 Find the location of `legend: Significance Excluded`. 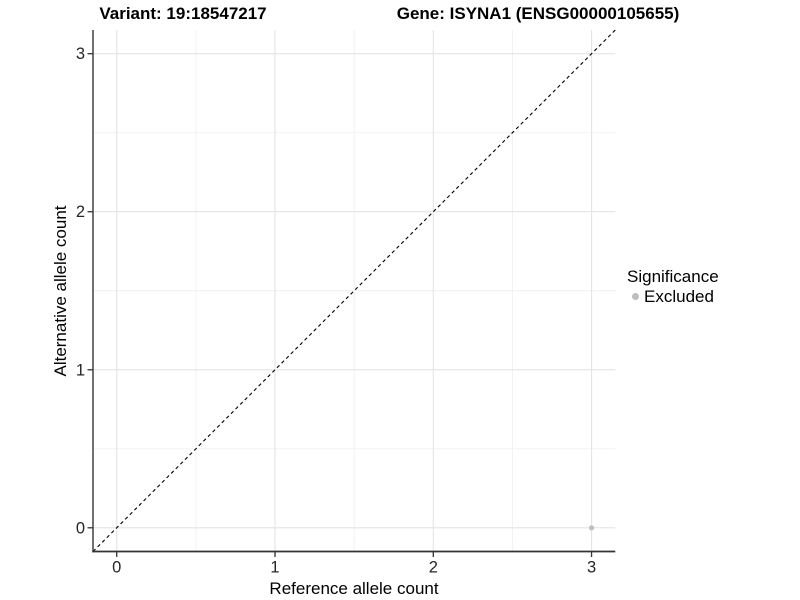

legend: Significance Excluded is located at coordinates (673, 286).